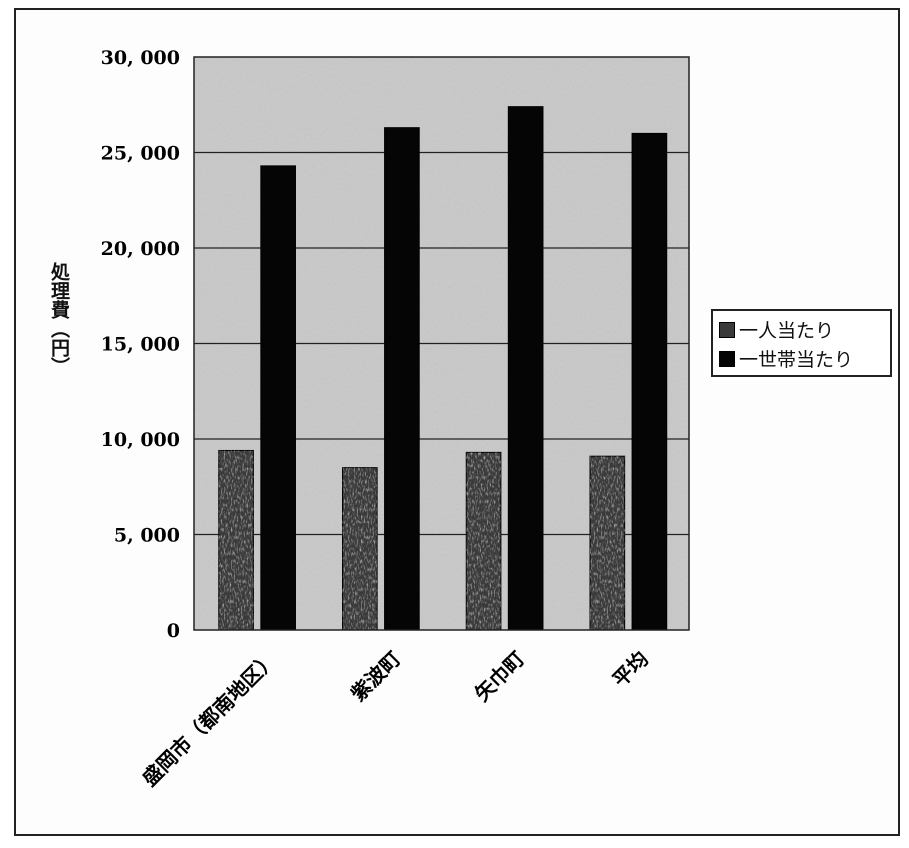  I want to click on x-axis-labels: 盛岡市（都南地区） 紫波町 矢巾町 平均, so click(394, 719).